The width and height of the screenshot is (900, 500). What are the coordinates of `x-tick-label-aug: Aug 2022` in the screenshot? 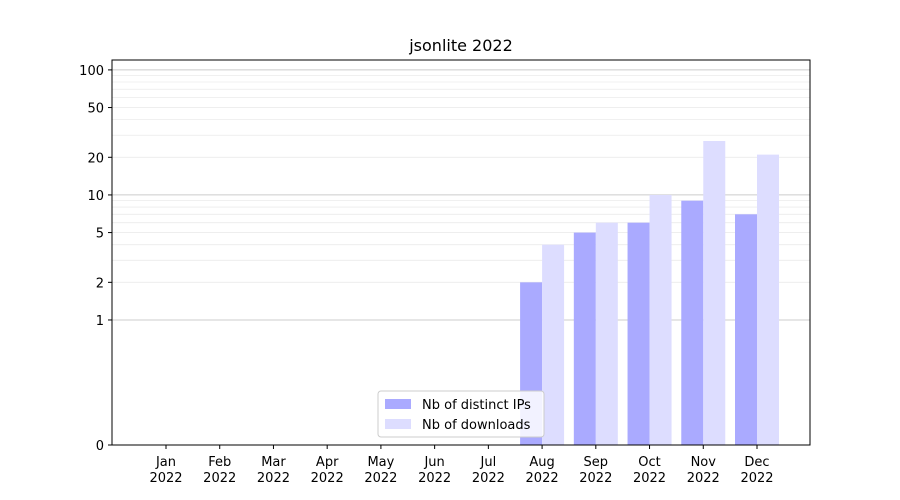 It's located at (542, 470).